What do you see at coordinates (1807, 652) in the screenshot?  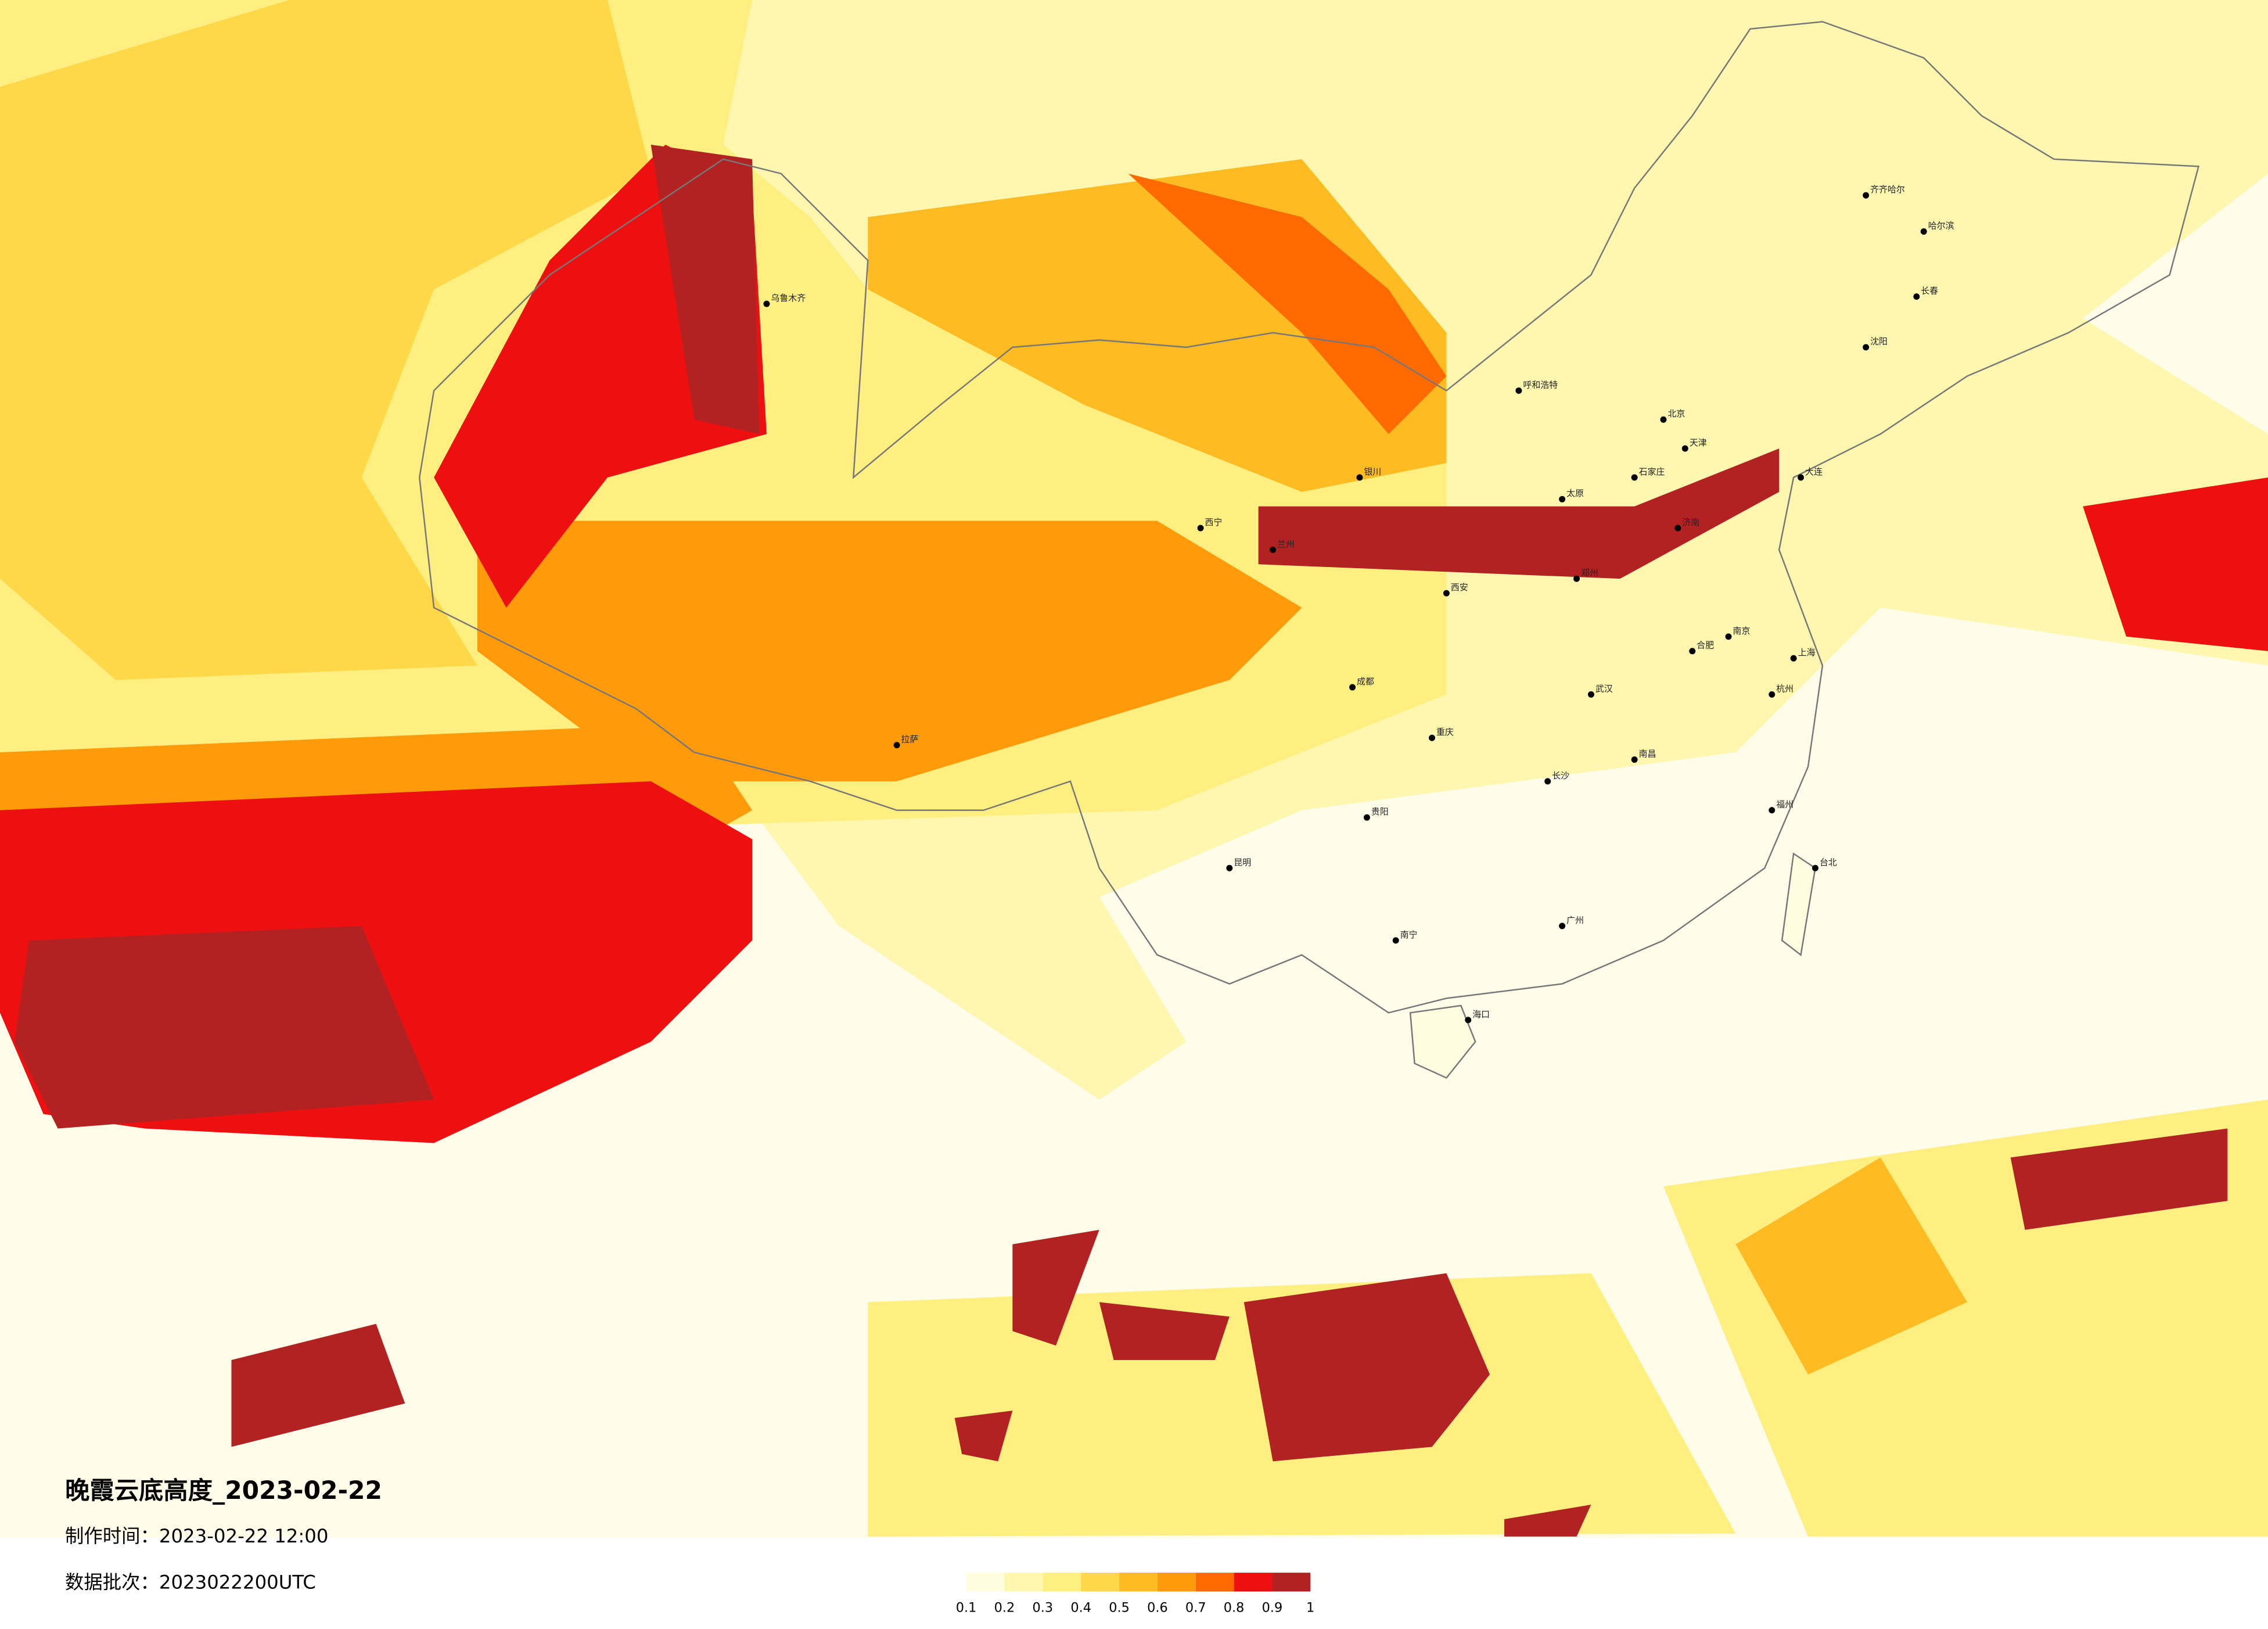 I see `city-label: 上海` at bounding box center [1807, 652].